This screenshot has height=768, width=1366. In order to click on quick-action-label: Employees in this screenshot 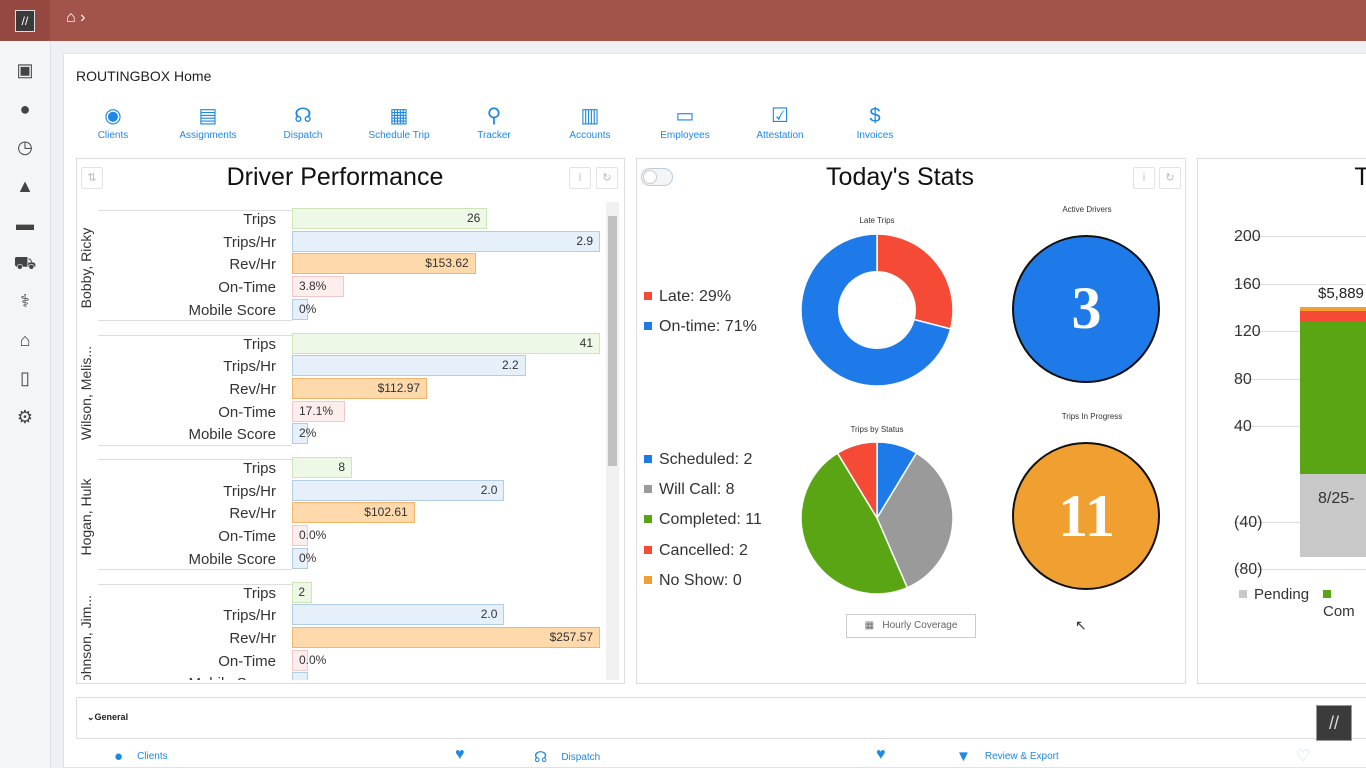, I will do `click(685, 135)`.